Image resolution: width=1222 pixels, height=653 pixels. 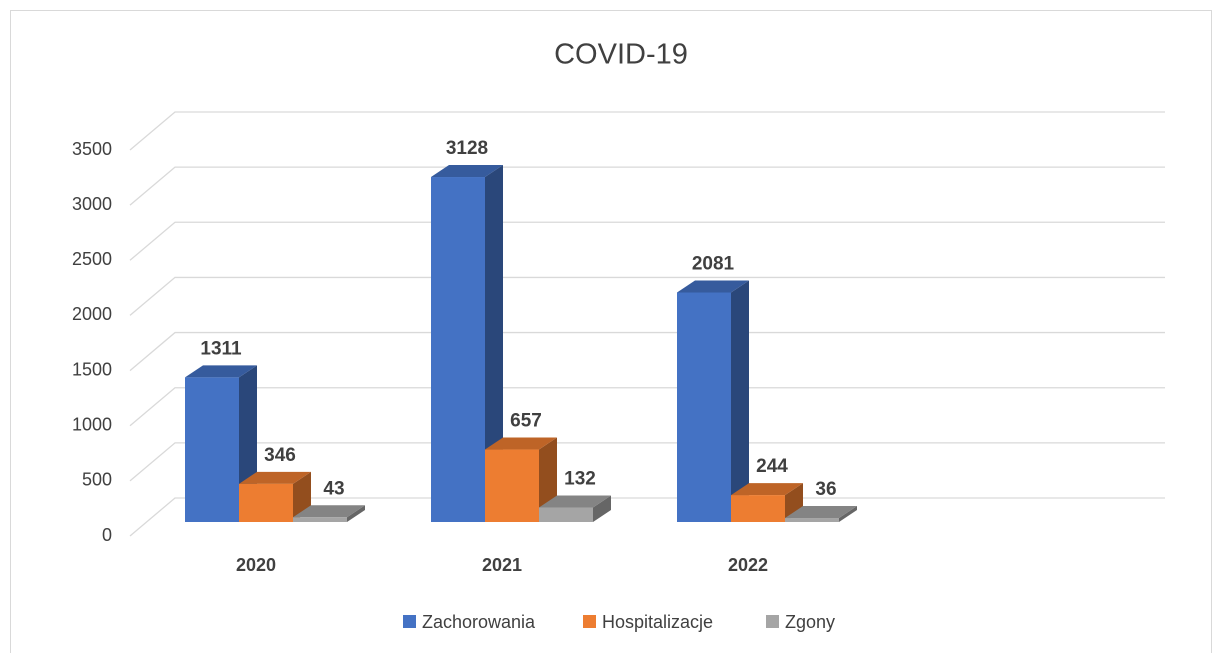 What do you see at coordinates (748, 565) in the screenshot?
I see `x-tick-label: 2022` at bounding box center [748, 565].